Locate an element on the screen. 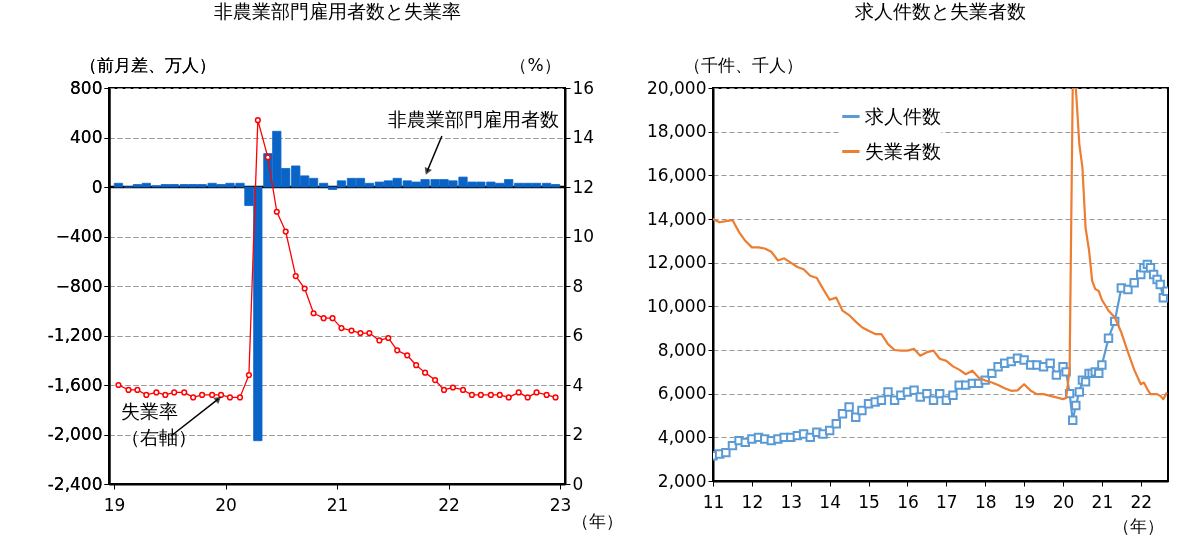 Image resolution: width=1180 pixels, height=546 pixels. y-tick-label: 20,000 is located at coordinates (677, 87).